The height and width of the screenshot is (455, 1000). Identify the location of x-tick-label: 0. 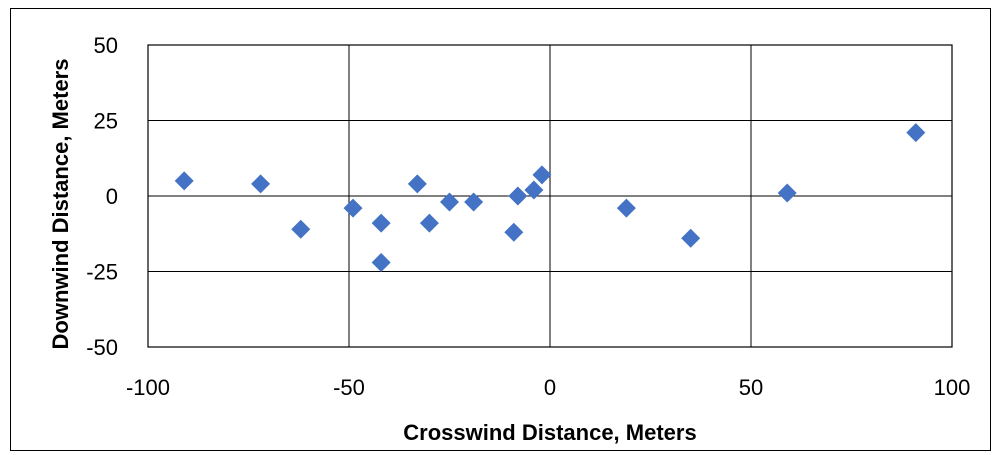
(550, 387).